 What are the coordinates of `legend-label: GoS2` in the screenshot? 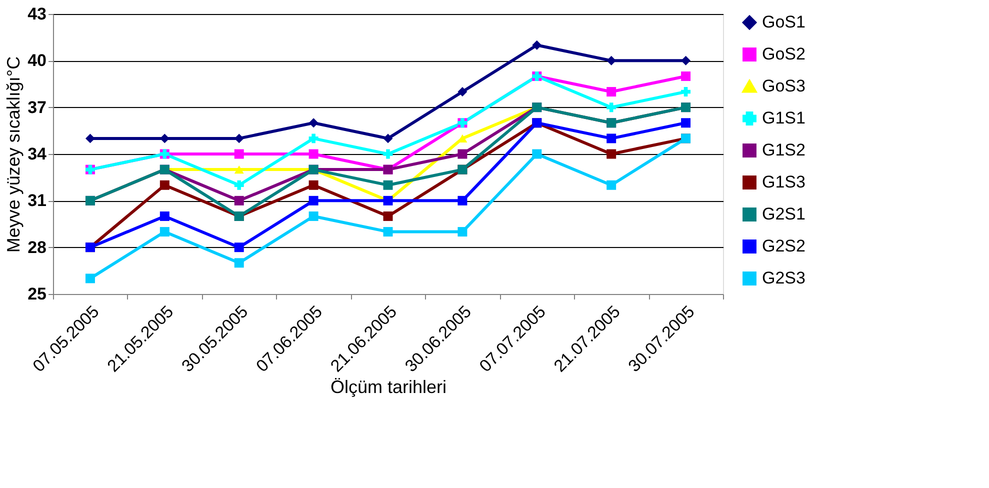 It's located at (784, 54).